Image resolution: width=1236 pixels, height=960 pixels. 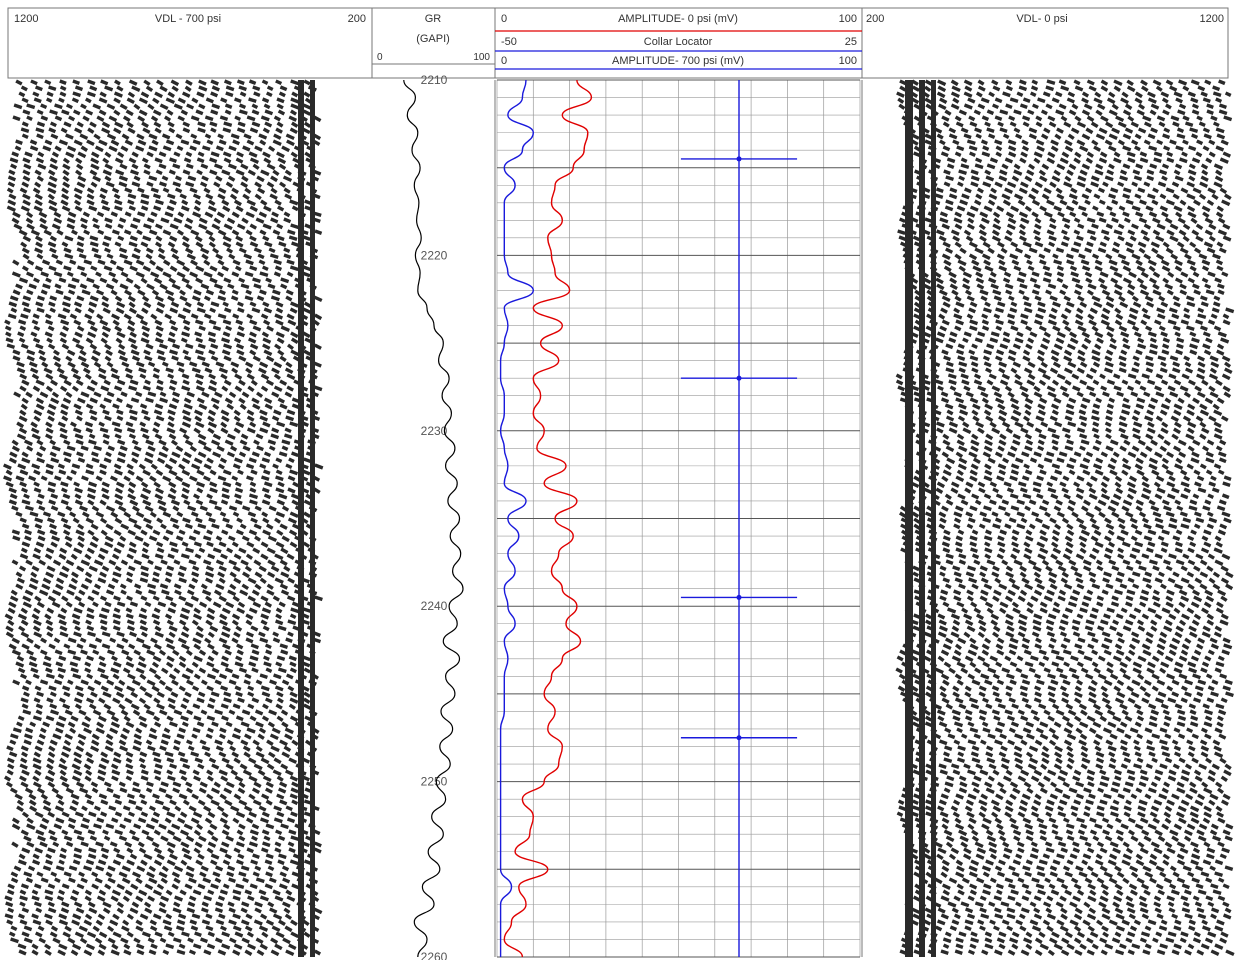 What do you see at coordinates (851, 42) in the screenshot?
I see `ccl-max: 25` at bounding box center [851, 42].